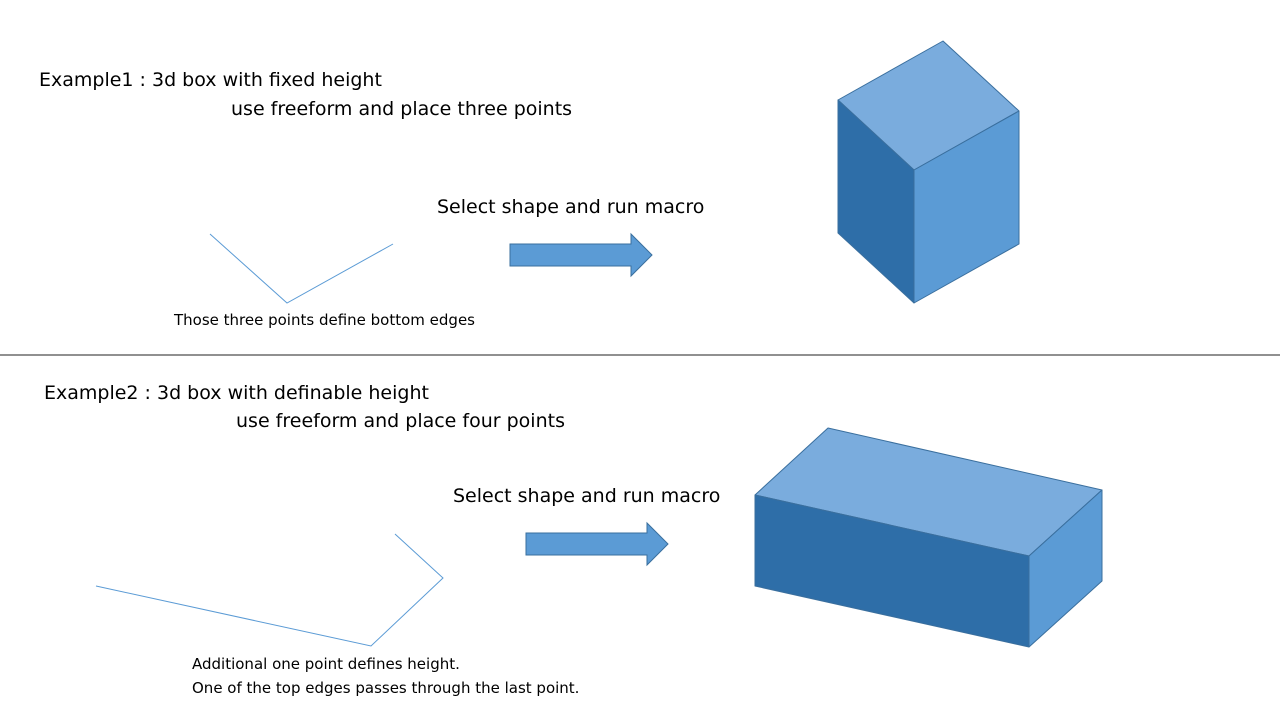 The width and height of the screenshot is (1280, 720). I want to click on example2-arrow-icon, so click(597, 544).